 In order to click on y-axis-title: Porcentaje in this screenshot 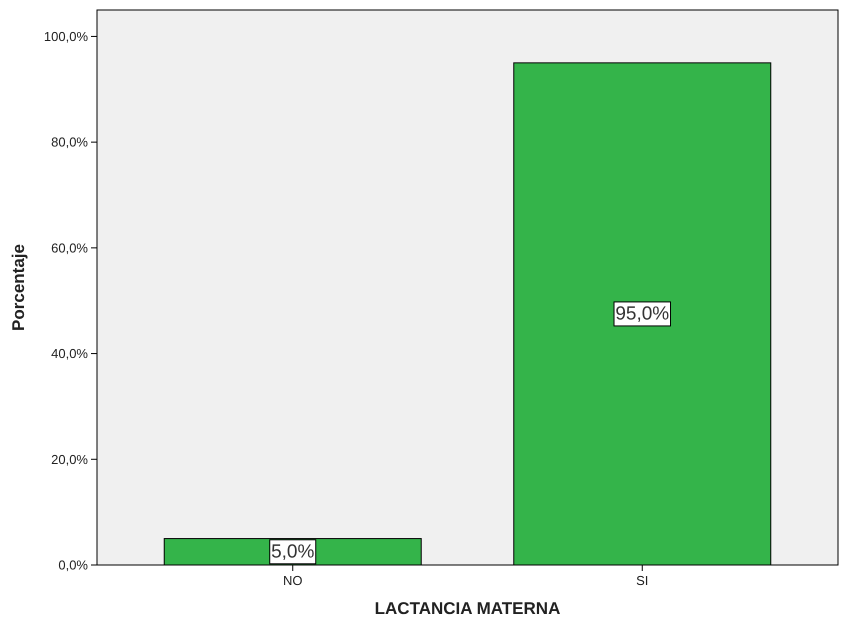, I will do `click(18, 287)`.